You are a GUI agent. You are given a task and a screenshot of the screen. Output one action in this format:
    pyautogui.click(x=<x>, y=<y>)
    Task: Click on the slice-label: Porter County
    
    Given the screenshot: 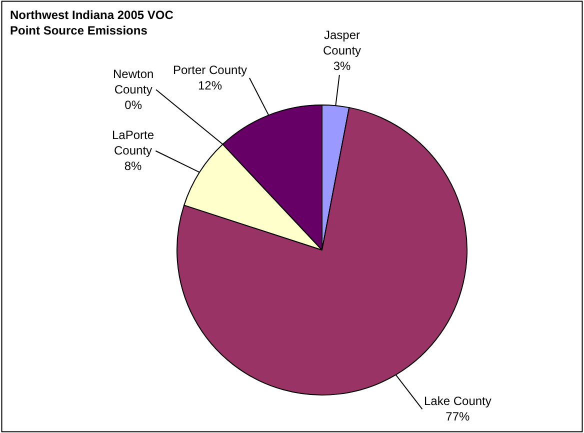 What is the action you would take?
    pyautogui.click(x=210, y=70)
    